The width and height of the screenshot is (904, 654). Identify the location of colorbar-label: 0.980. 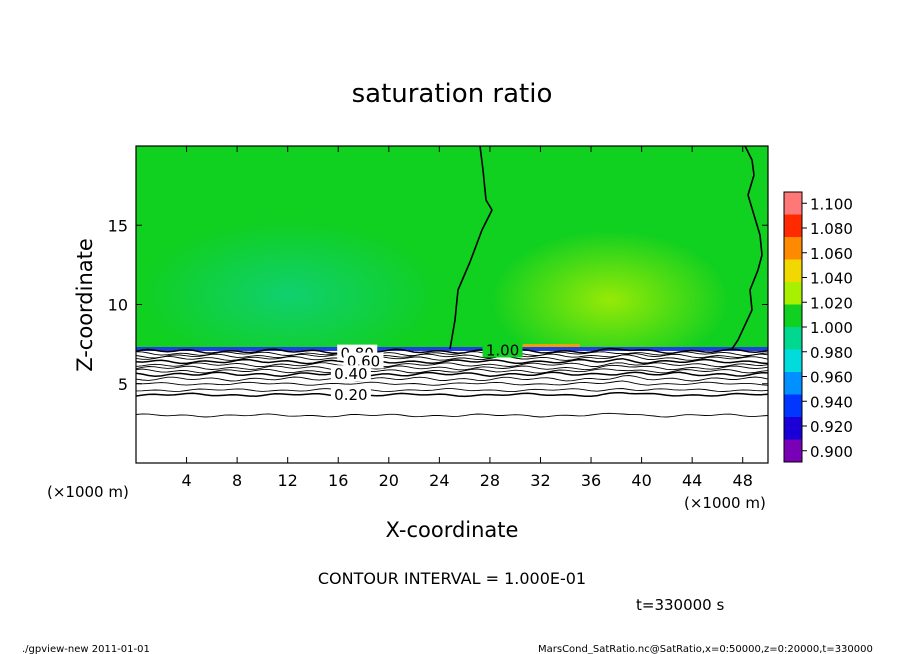
(831, 353).